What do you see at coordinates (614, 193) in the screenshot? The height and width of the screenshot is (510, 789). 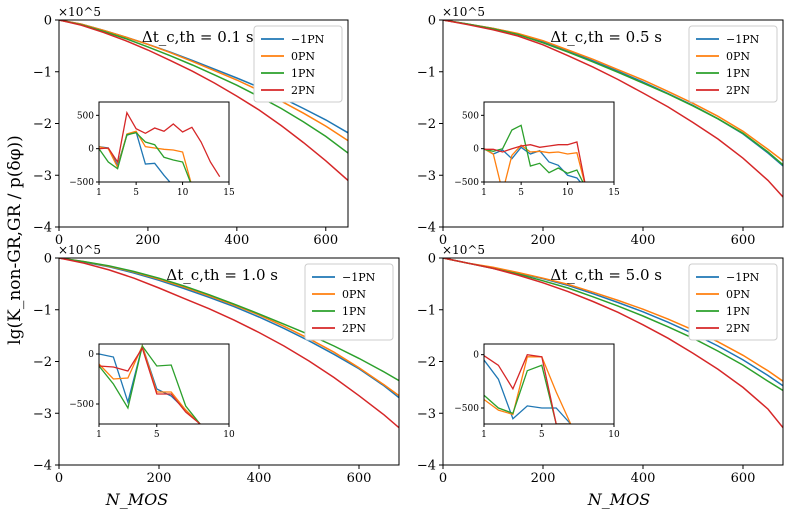 I see `inset-x-tick-label: 15` at bounding box center [614, 193].